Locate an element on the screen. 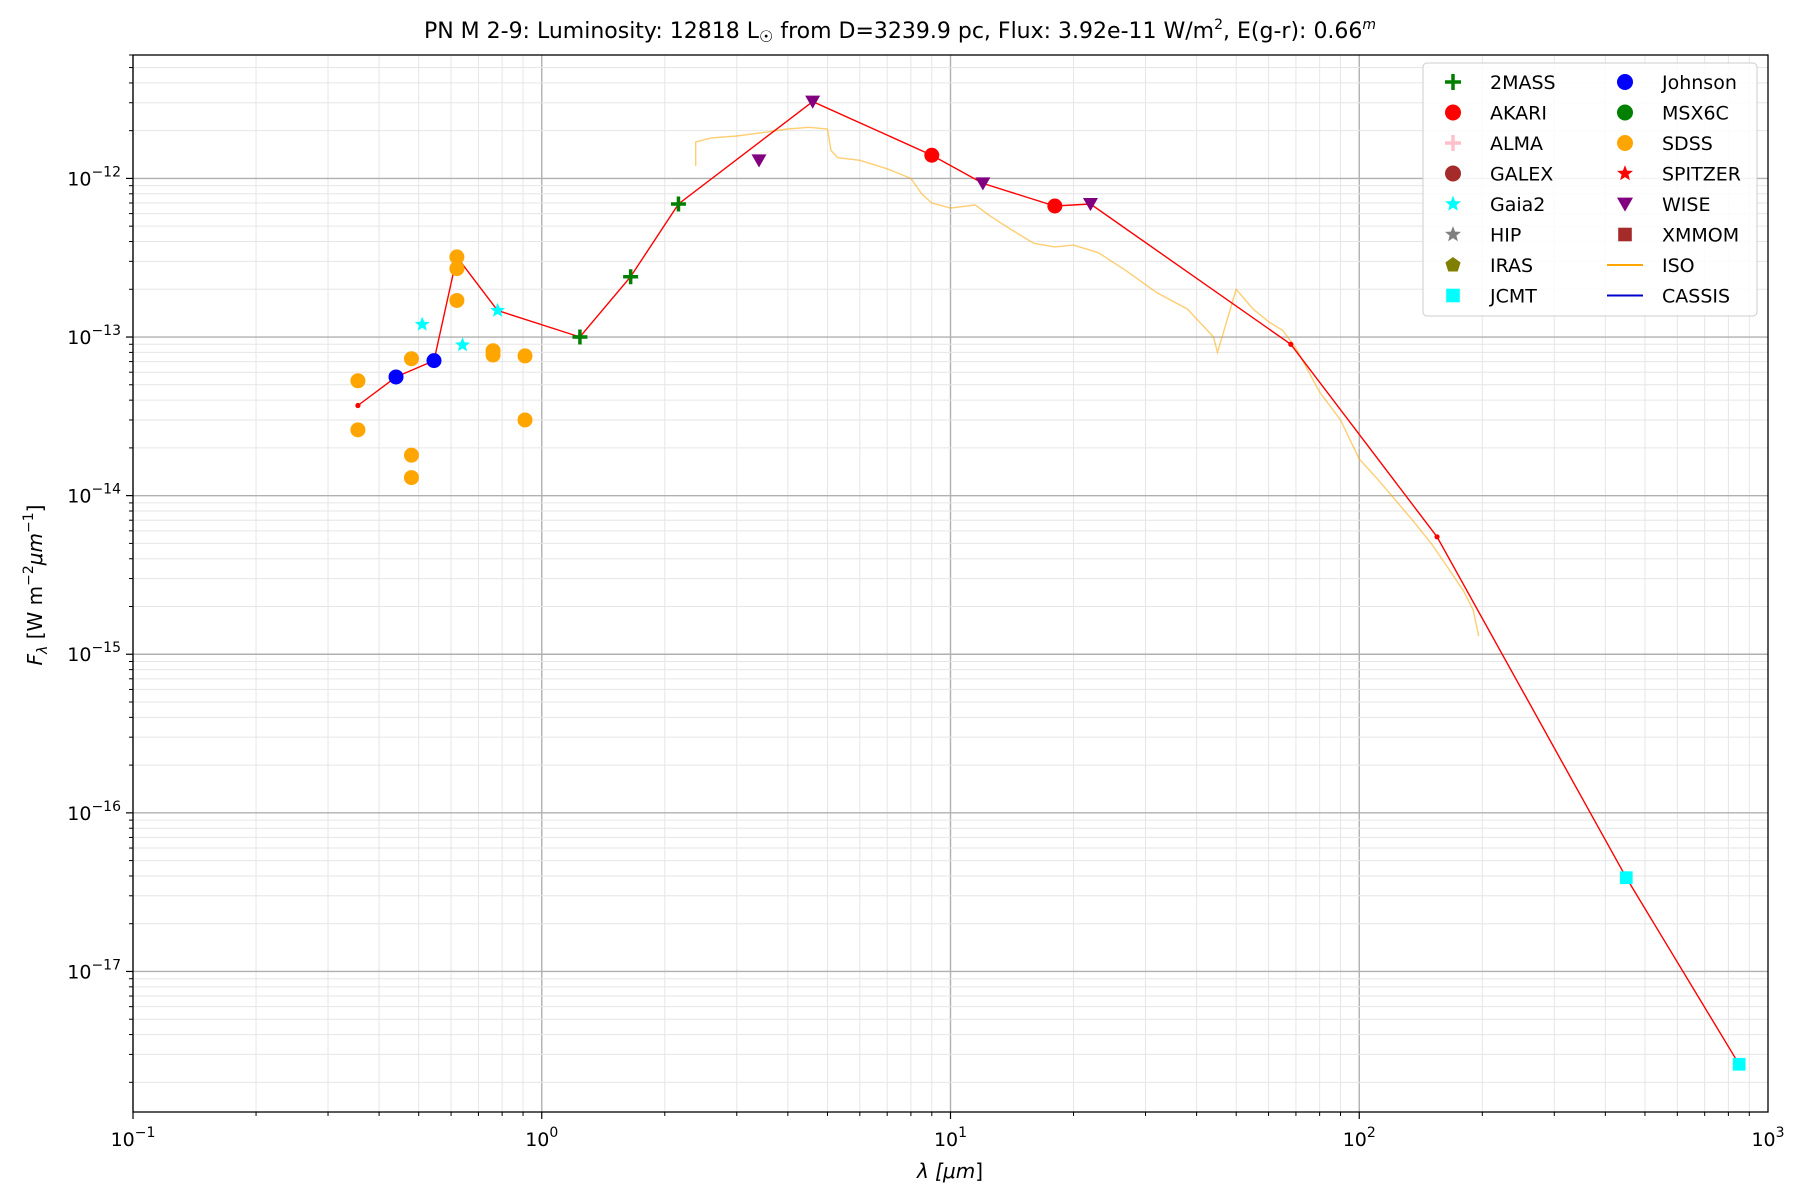 This screenshot has width=1800, height=1200. x-tick-labels: 10⁻¹ 10⁰ 10¹ 10² 10³ is located at coordinates (948, 1138).